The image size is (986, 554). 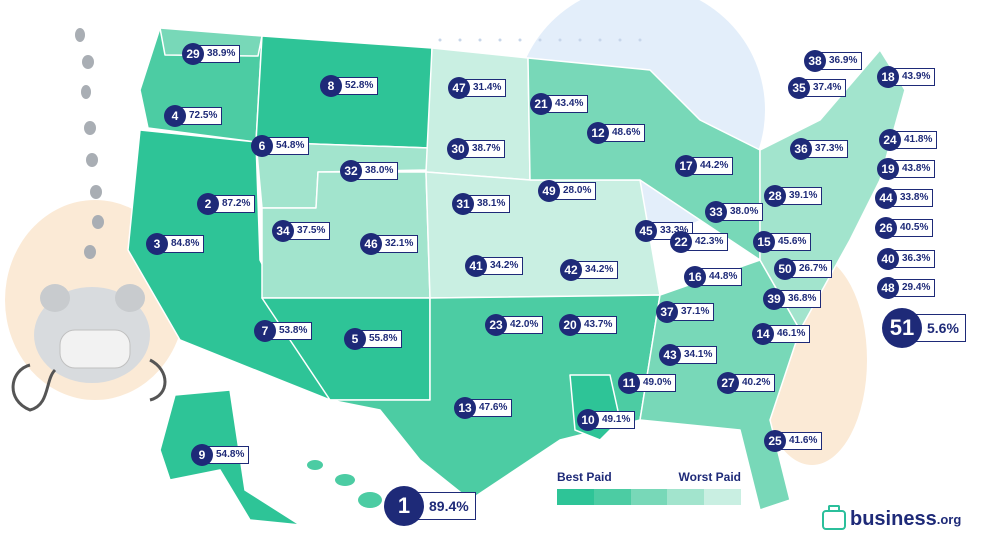 What do you see at coordinates (819, 149) in the screenshot?
I see `state-marker-ny: 36 37.3%` at bounding box center [819, 149].